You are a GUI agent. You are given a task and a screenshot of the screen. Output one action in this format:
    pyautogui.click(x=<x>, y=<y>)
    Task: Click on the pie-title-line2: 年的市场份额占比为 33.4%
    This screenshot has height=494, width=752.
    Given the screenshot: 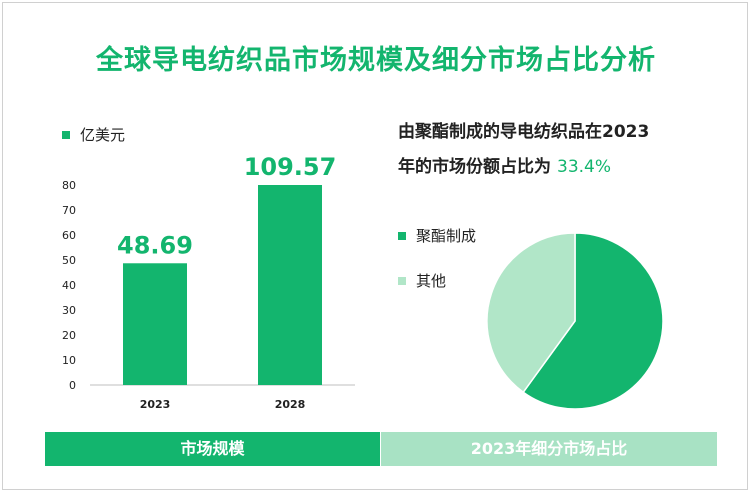 What is the action you would take?
    pyautogui.click(x=558, y=167)
    